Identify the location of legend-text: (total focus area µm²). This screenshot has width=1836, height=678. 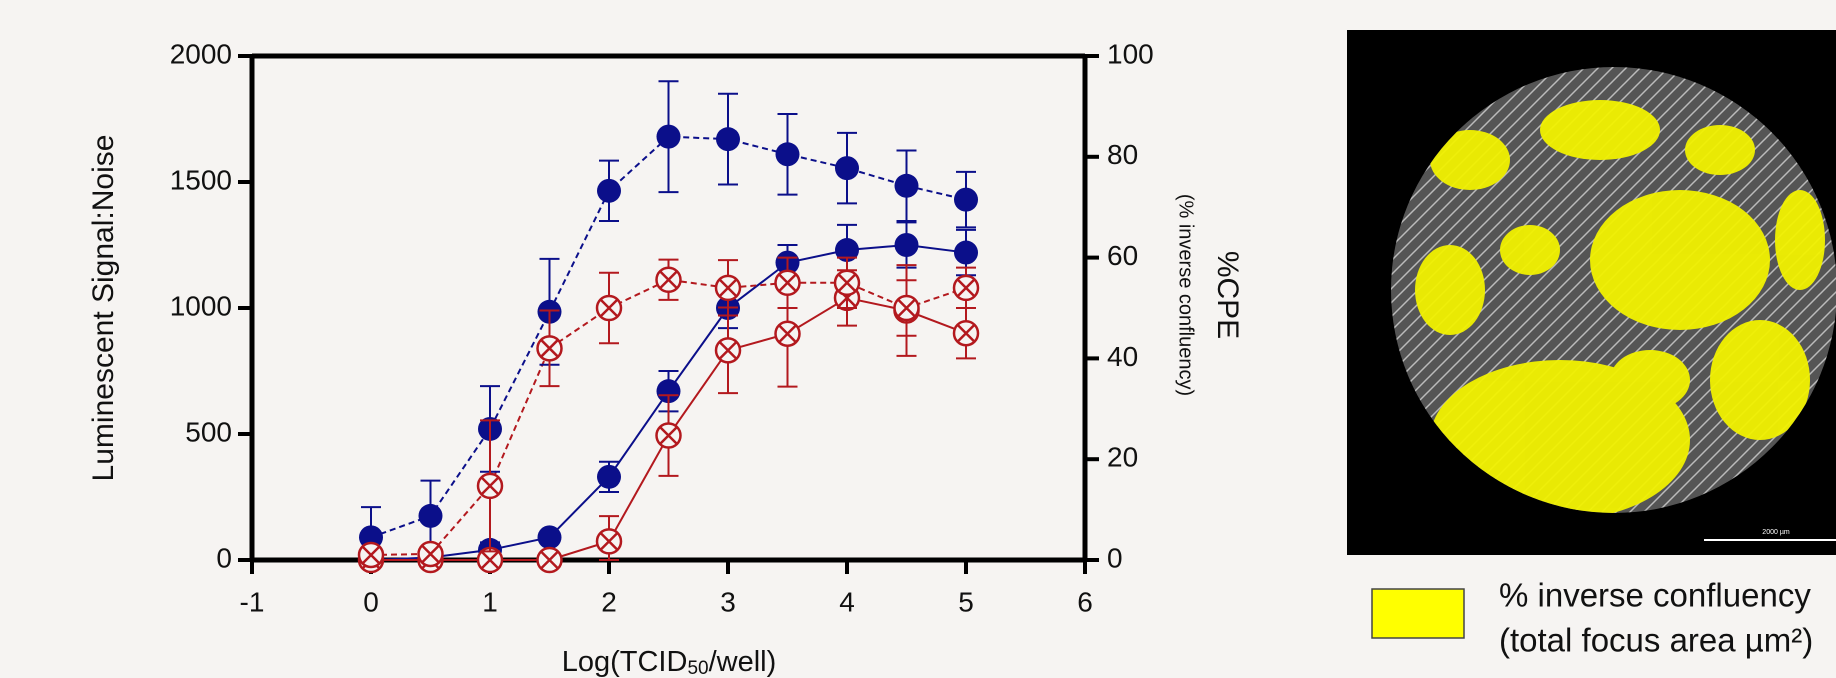
(1656, 640).